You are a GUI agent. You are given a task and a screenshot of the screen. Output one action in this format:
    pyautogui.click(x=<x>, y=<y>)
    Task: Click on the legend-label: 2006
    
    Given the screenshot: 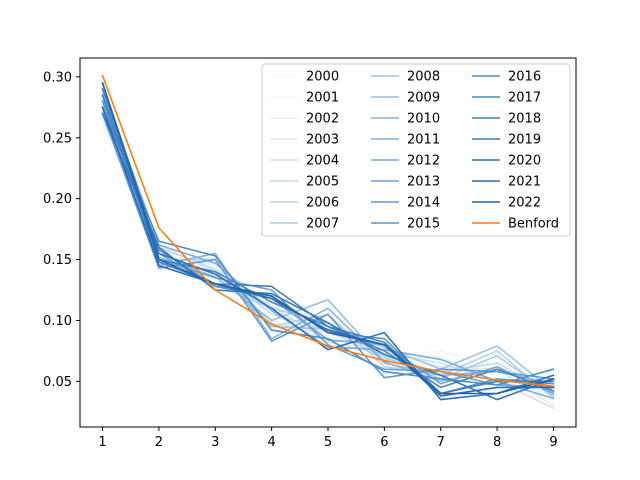 What is the action you would take?
    pyautogui.click(x=322, y=203)
    